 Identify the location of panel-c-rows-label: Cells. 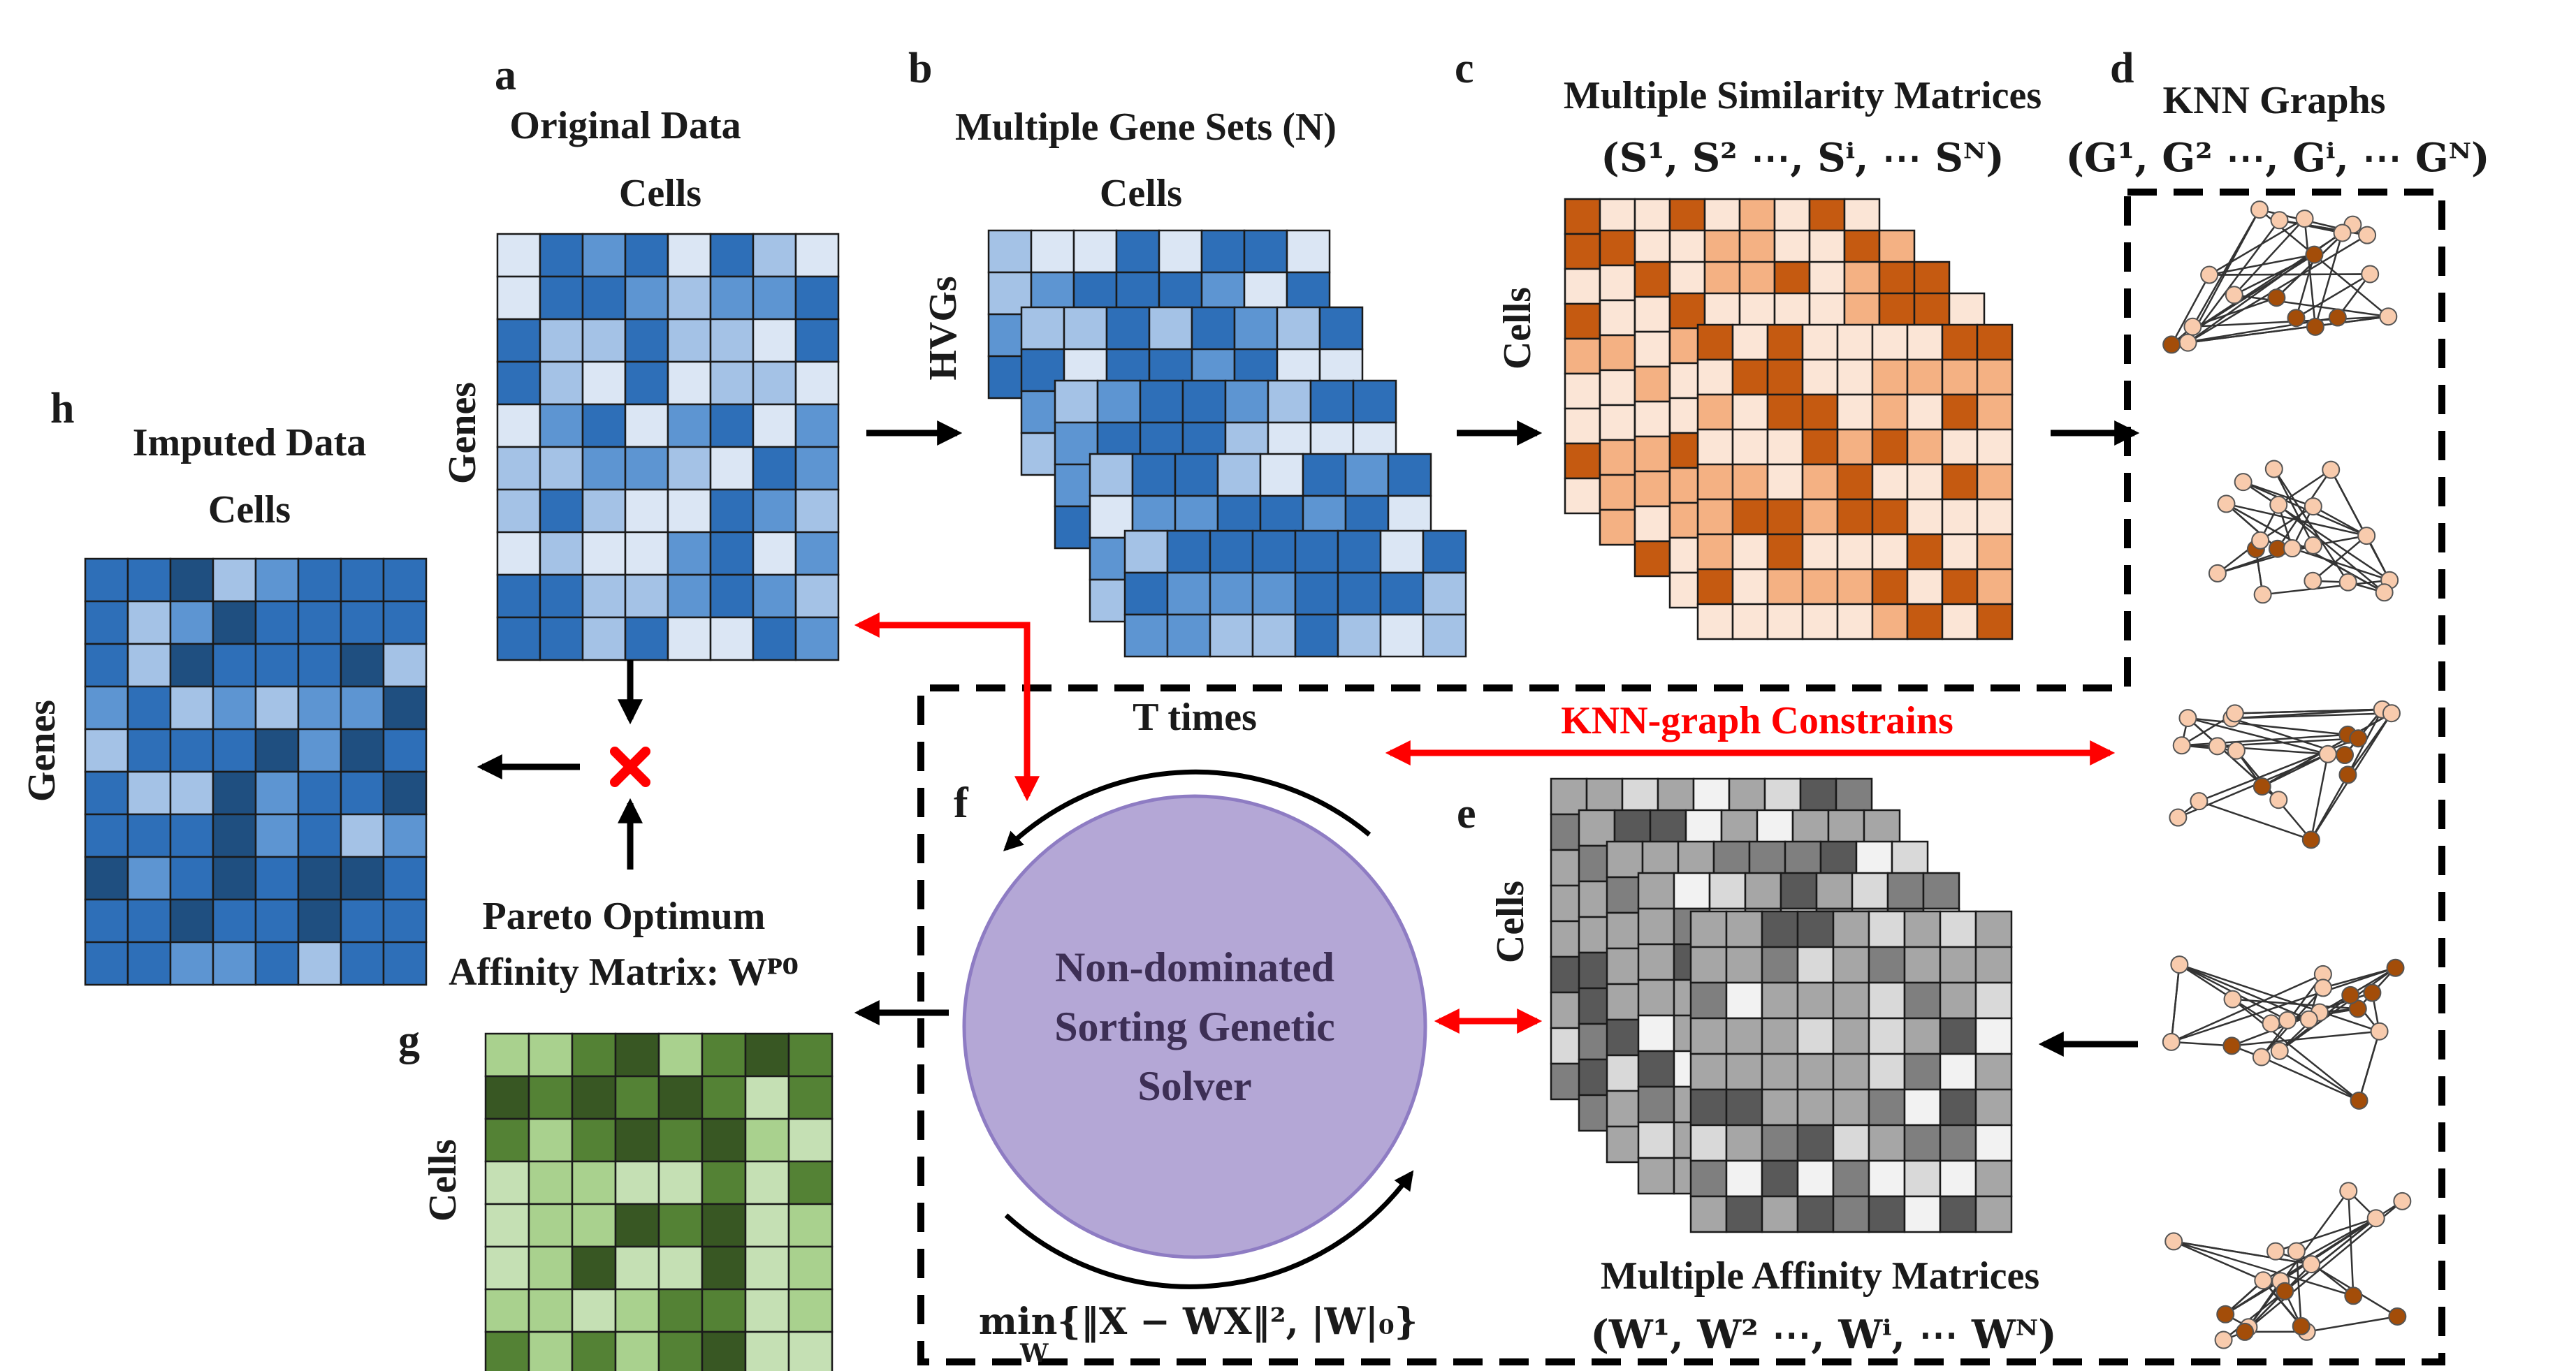
(1517, 328).